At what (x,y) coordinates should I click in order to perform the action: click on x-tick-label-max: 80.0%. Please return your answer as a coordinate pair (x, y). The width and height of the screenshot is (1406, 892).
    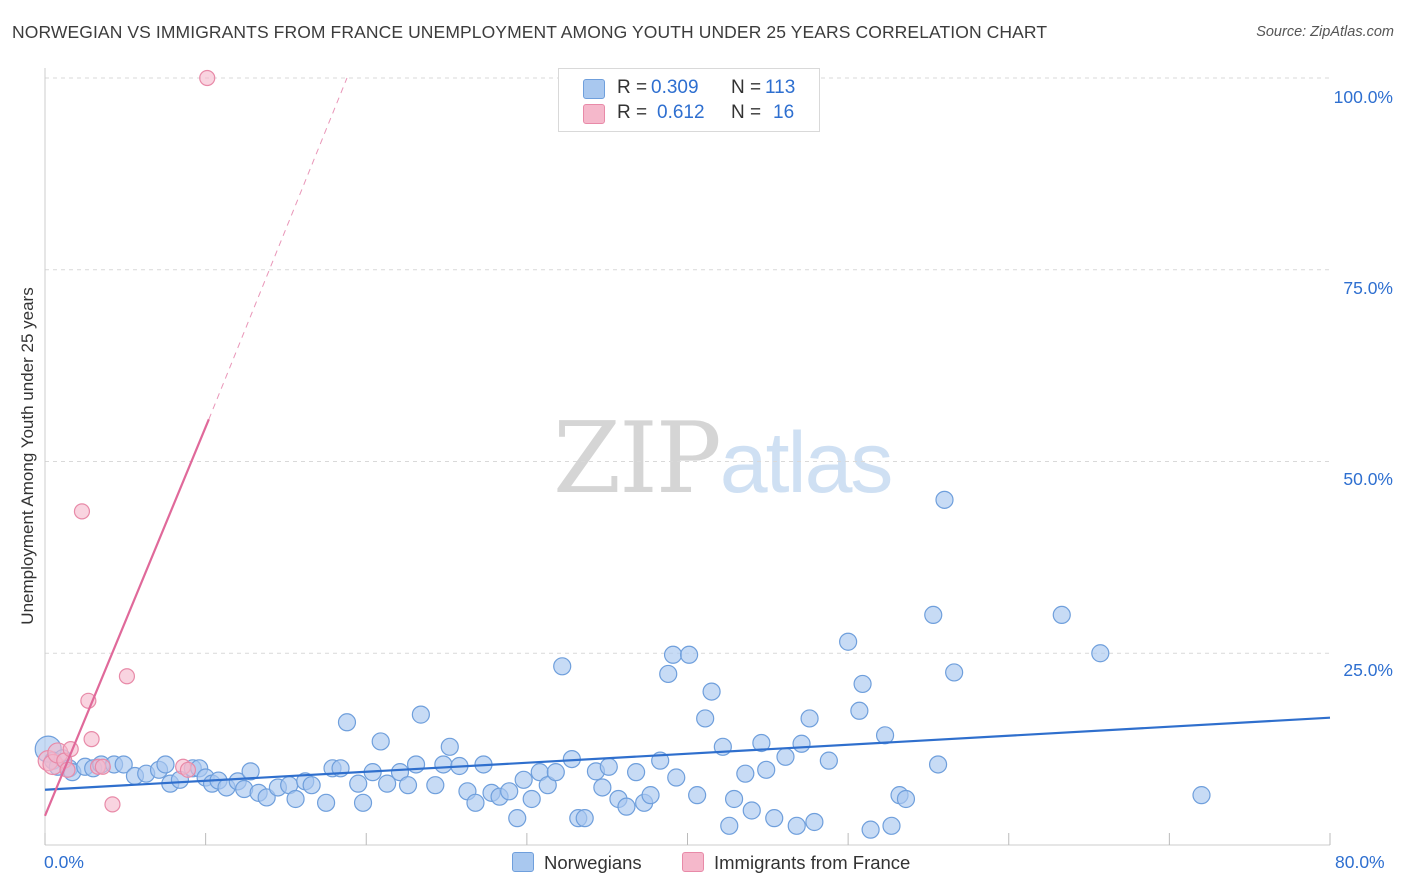
    Looking at the image, I should click on (1360, 862).